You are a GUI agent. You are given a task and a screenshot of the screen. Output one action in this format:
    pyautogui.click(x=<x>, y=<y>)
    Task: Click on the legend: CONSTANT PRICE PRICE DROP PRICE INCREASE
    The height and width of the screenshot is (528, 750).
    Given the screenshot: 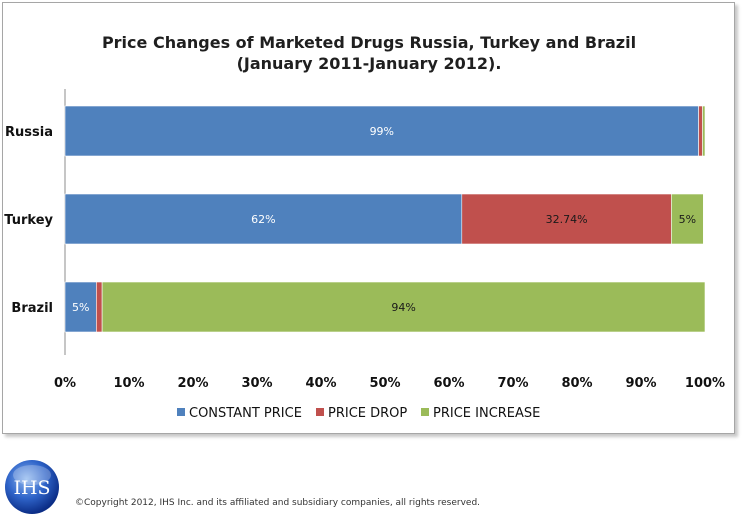 What is the action you would take?
    pyautogui.click(x=358, y=413)
    